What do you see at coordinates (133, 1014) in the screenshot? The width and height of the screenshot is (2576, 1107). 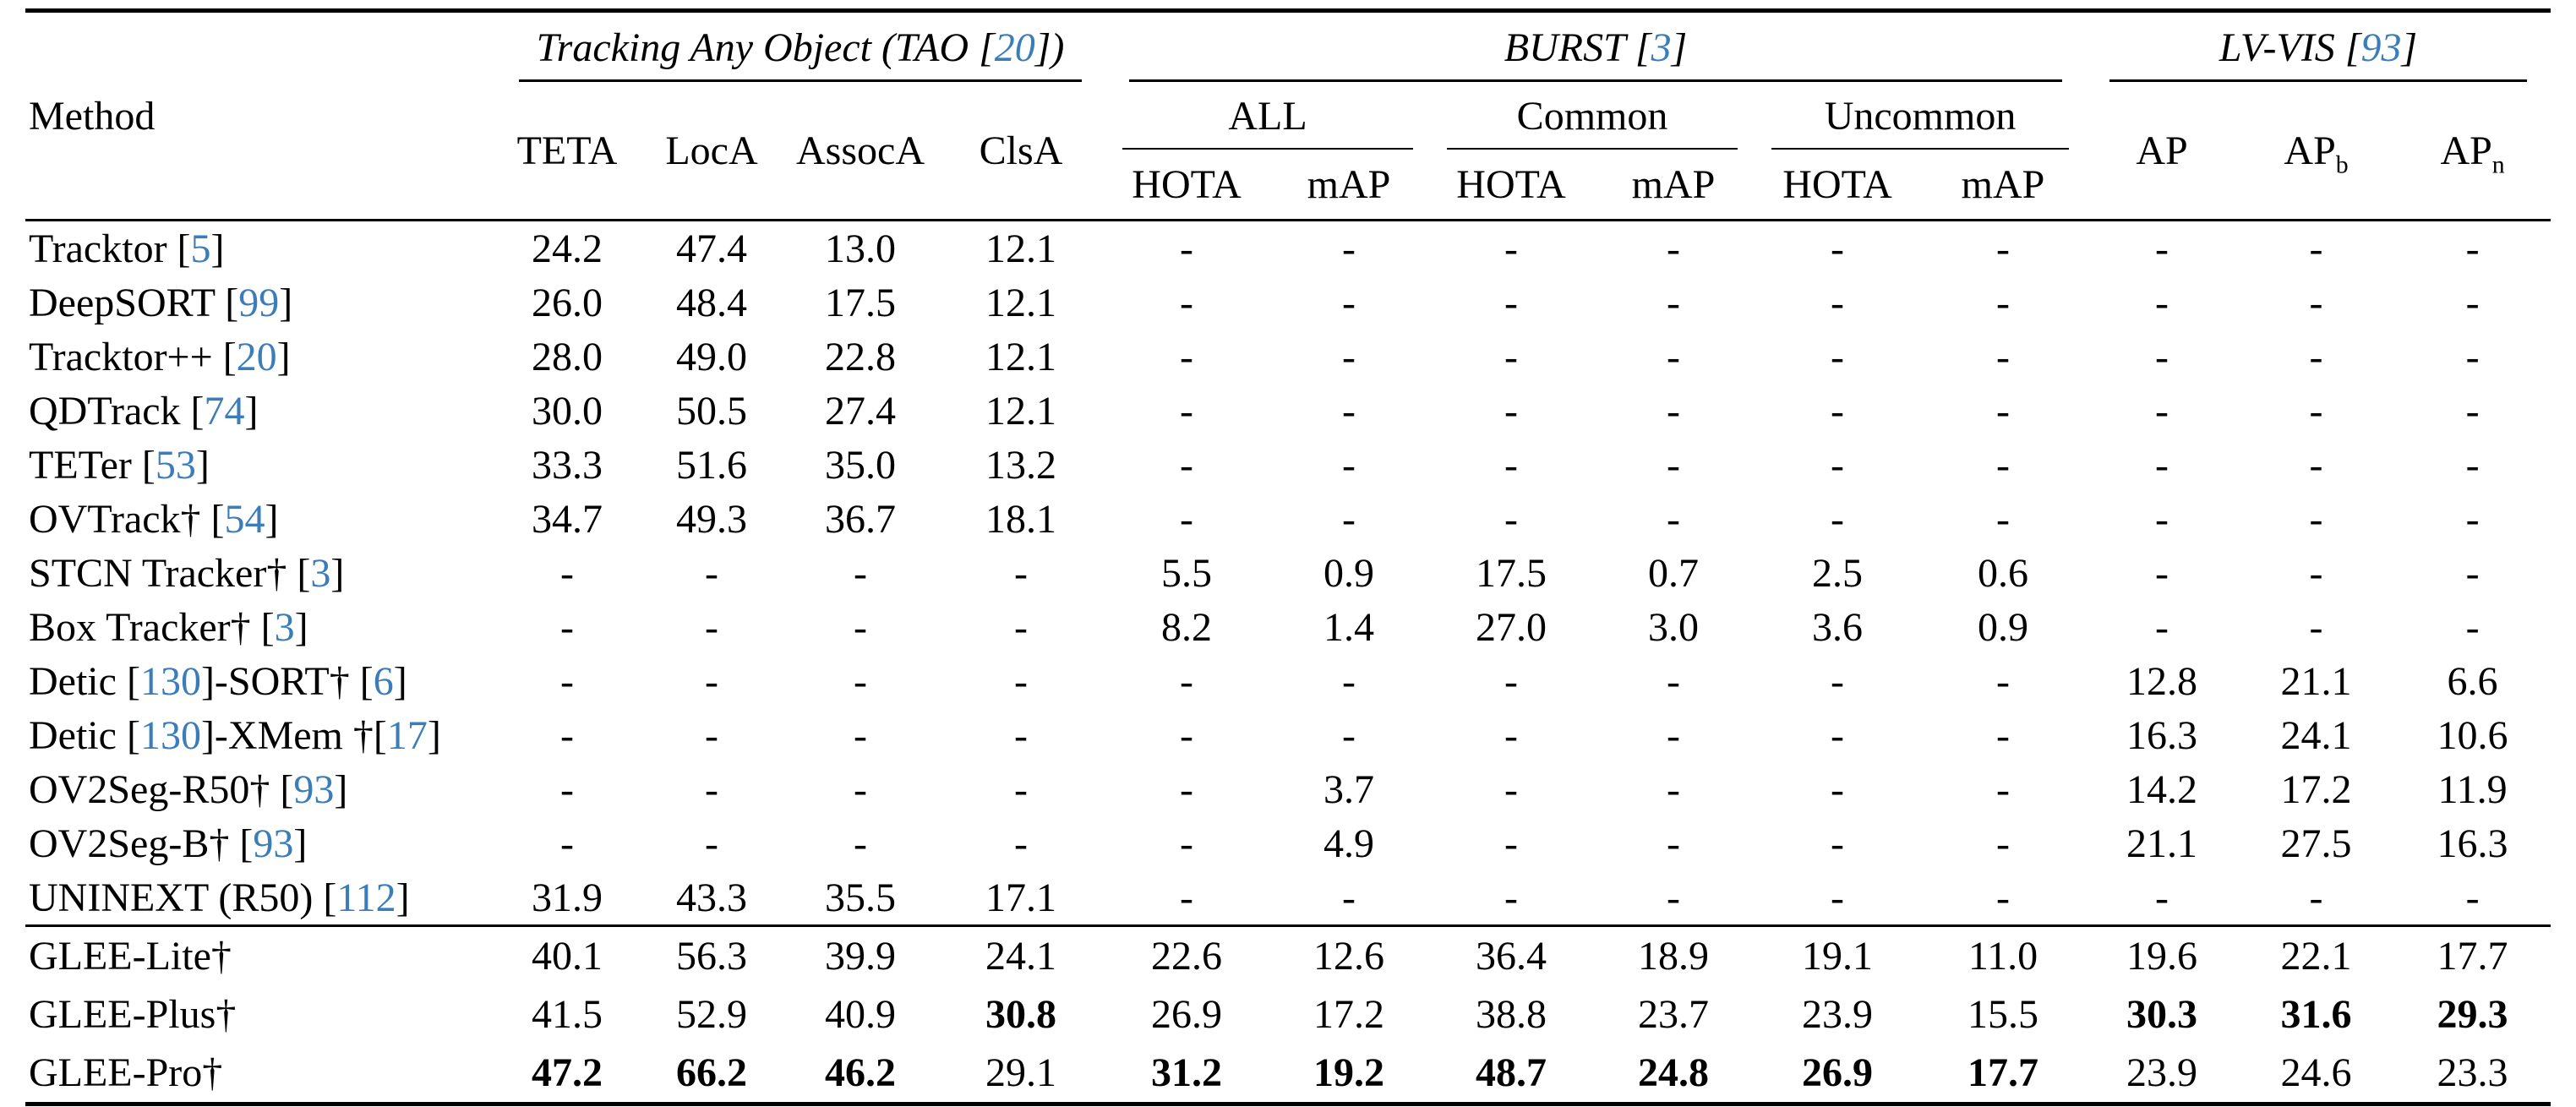 I see `method-name-text: GLEE-Plus†` at bounding box center [133, 1014].